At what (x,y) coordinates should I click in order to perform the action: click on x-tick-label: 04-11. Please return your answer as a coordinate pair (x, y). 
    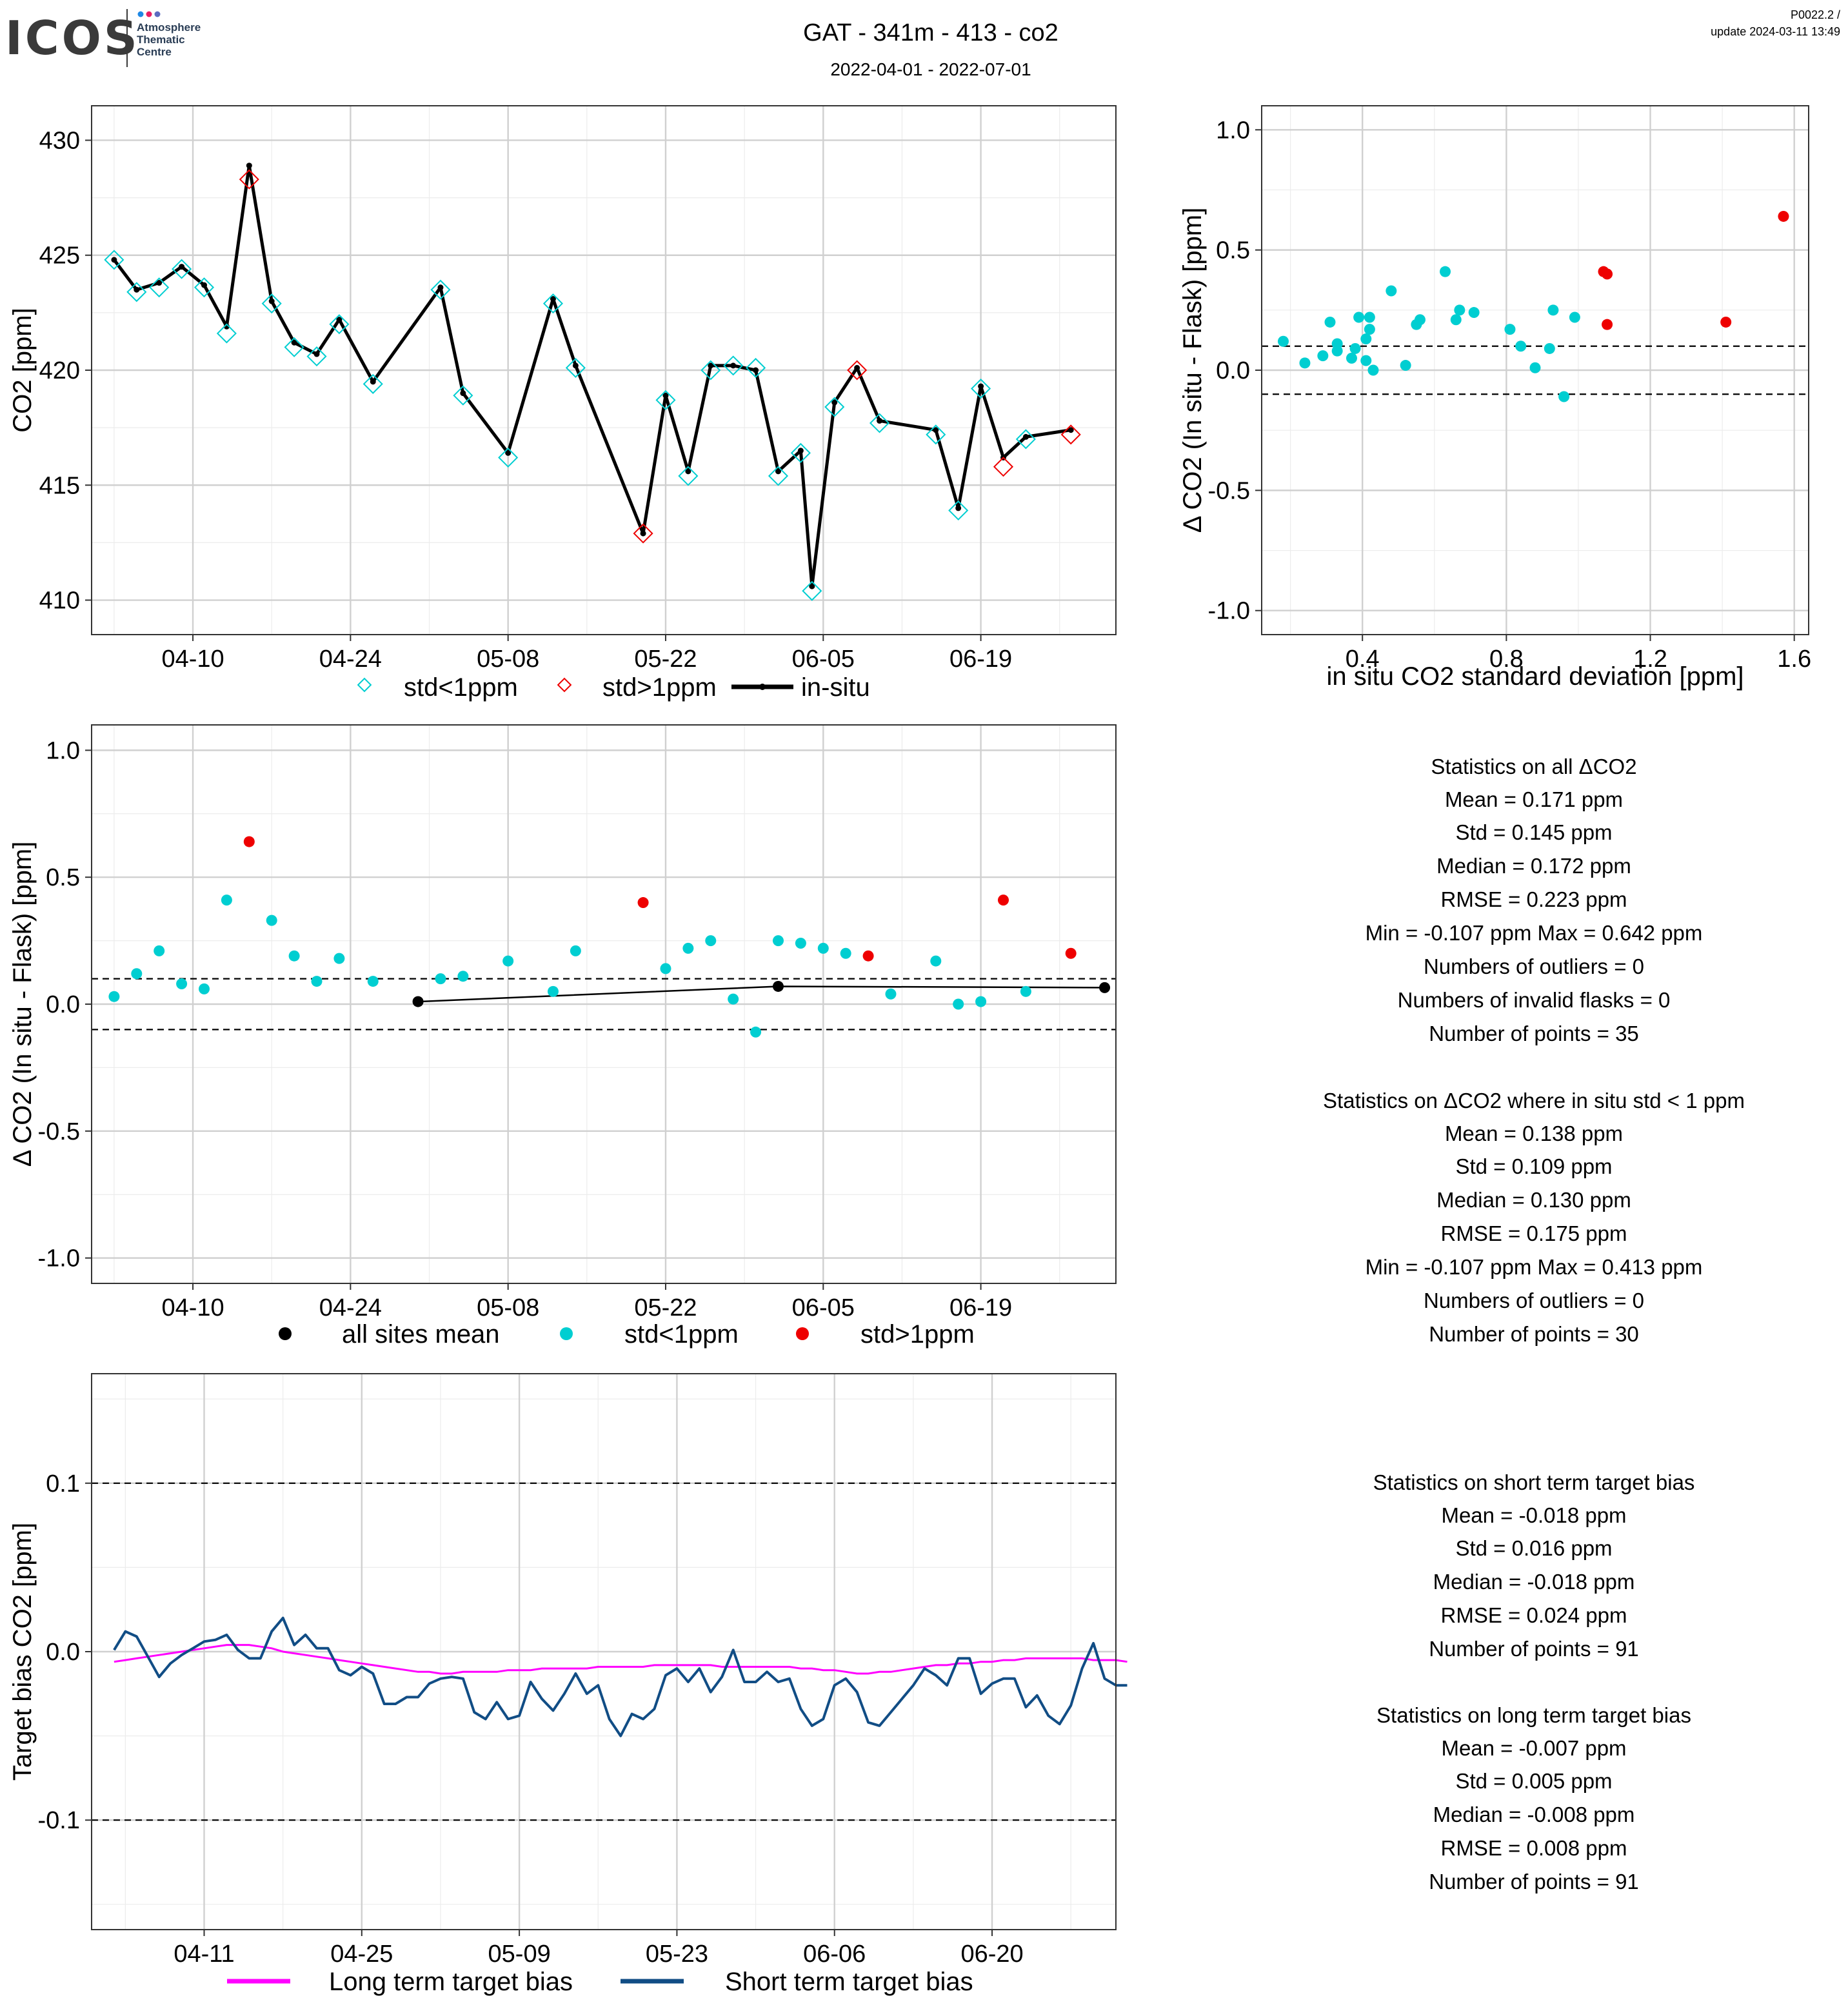
    Looking at the image, I should click on (204, 1954).